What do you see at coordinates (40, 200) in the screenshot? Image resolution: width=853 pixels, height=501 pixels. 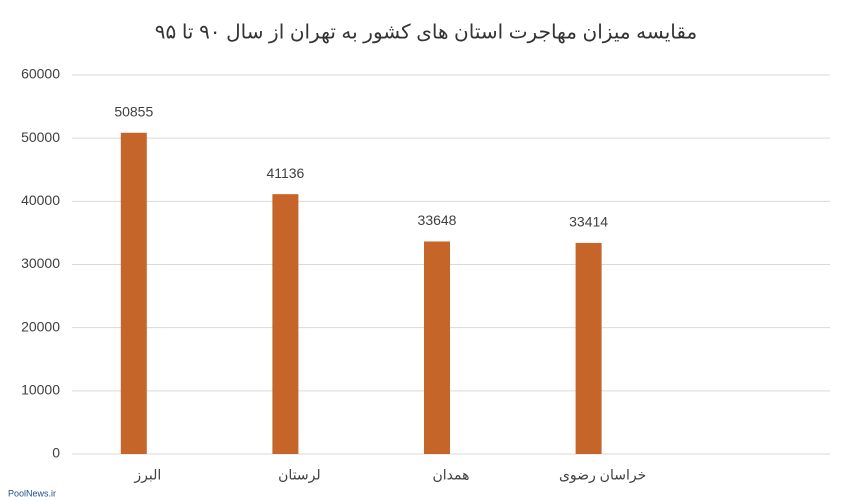 I see `y-tick-label: 40000` at bounding box center [40, 200].